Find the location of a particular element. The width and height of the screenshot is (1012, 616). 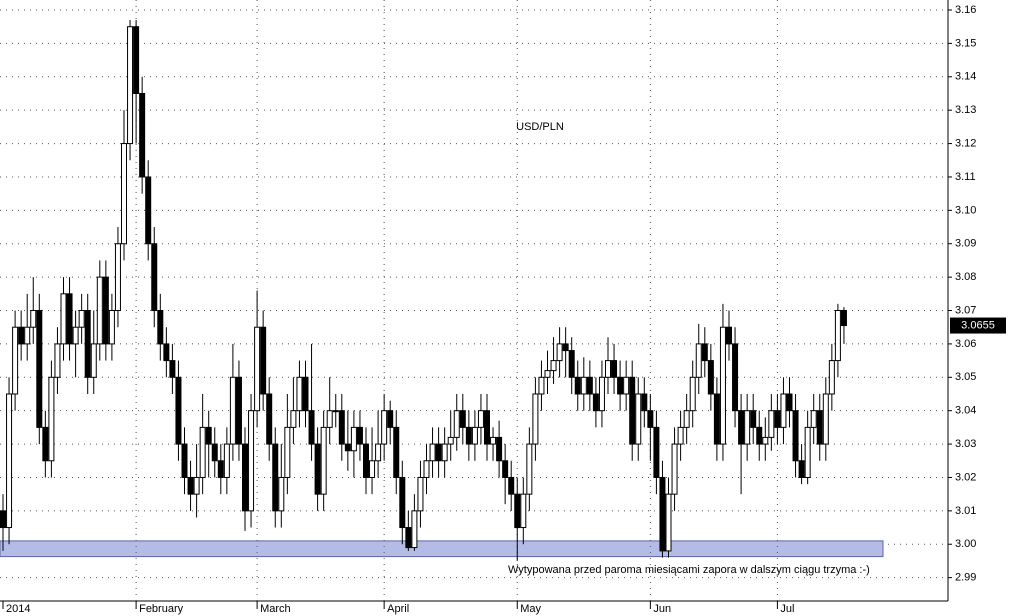

x-tick-label: May is located at coordinates (530, 609).